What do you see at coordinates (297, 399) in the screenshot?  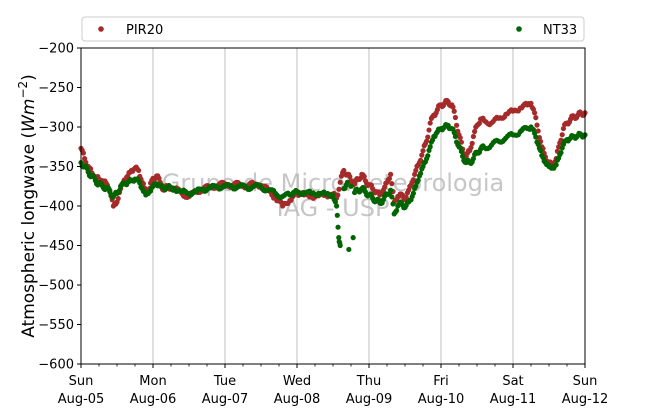 I see `x-tick-label-date: Aug-08` at bounding box center [297, 399].